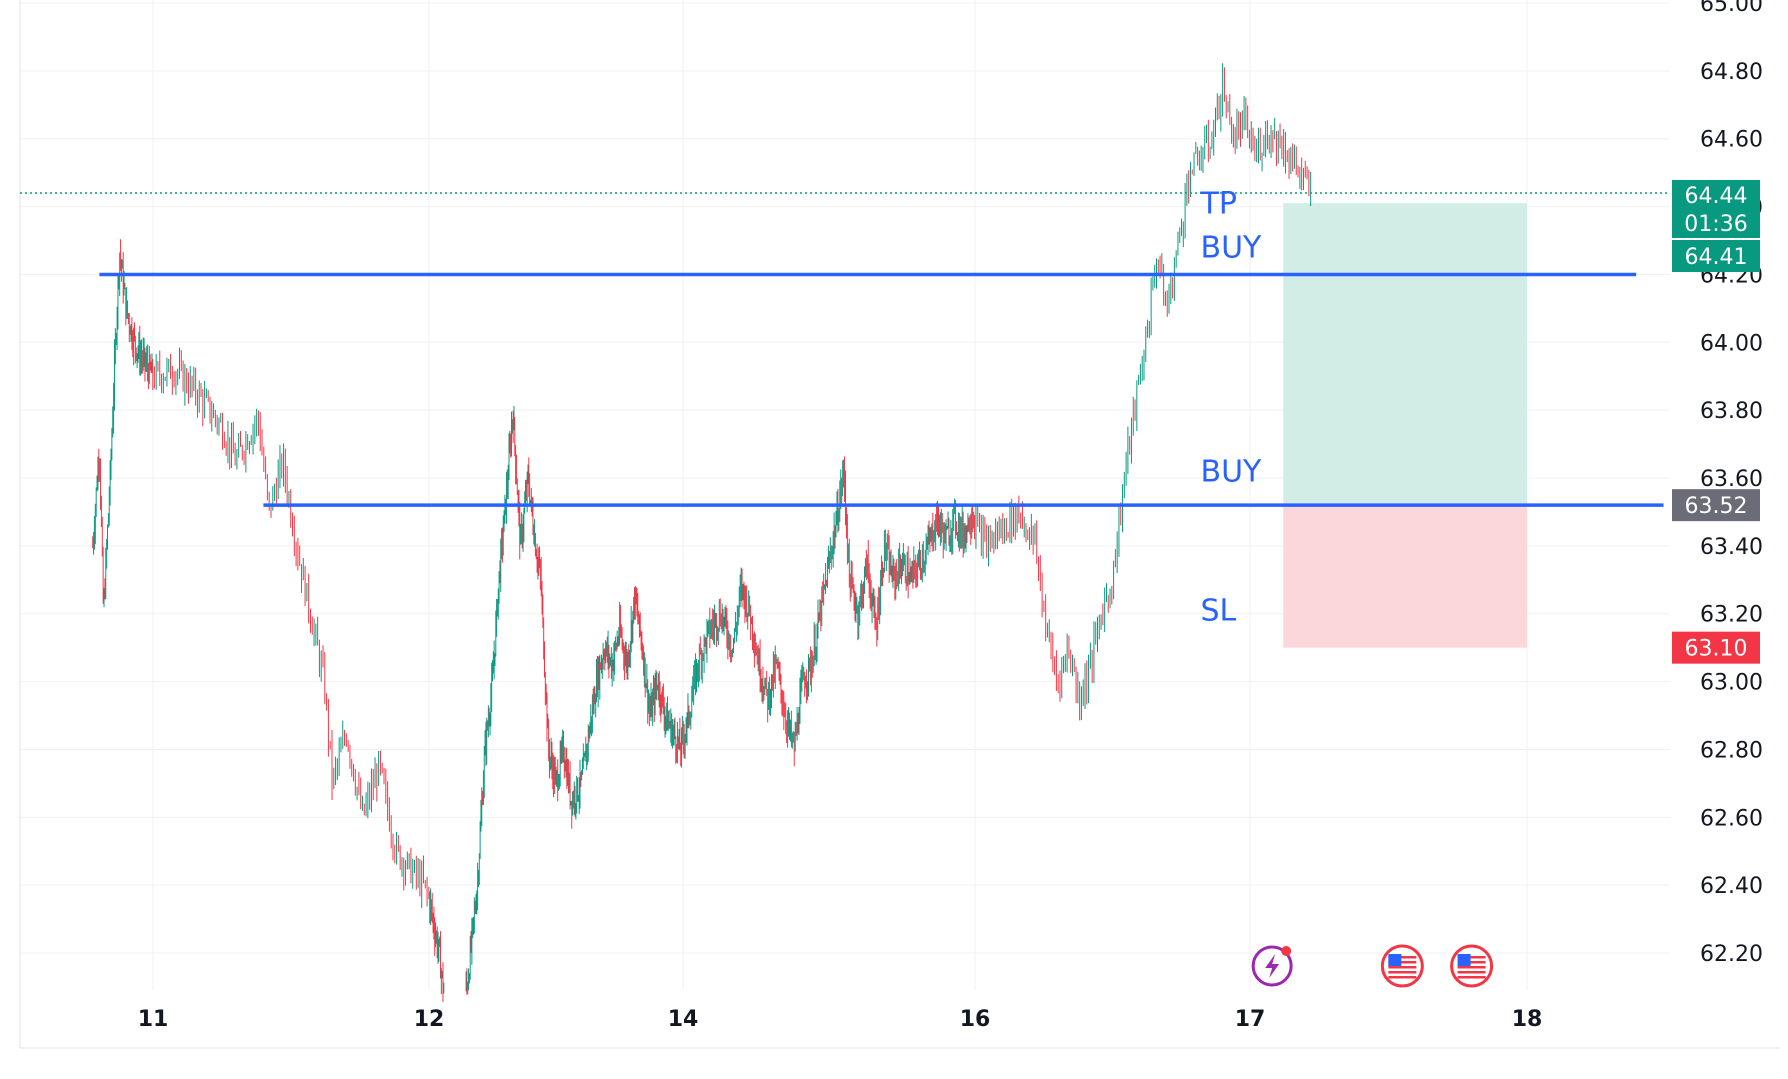  What do you see at coordinates (1250, 1019) in the screenshot?
I see `x-tick-label: 17` at bounding box center [1250, 1019].